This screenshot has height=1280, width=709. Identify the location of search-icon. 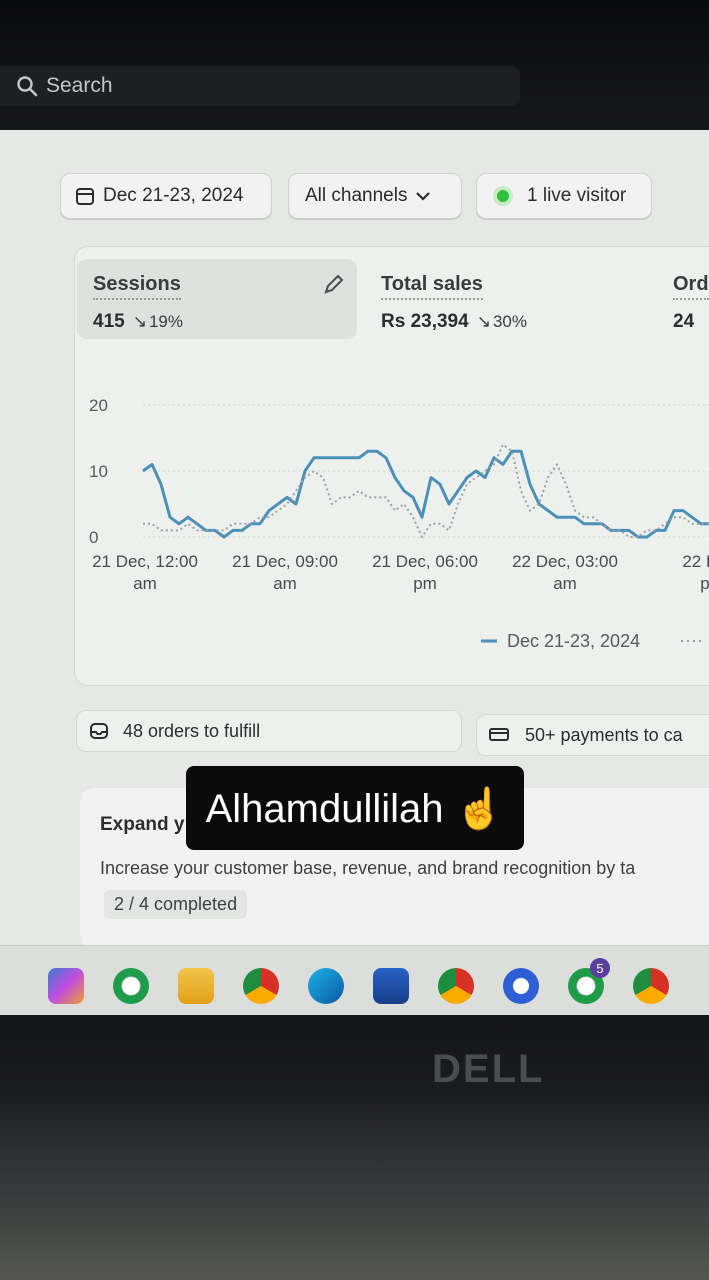
(27, 86).